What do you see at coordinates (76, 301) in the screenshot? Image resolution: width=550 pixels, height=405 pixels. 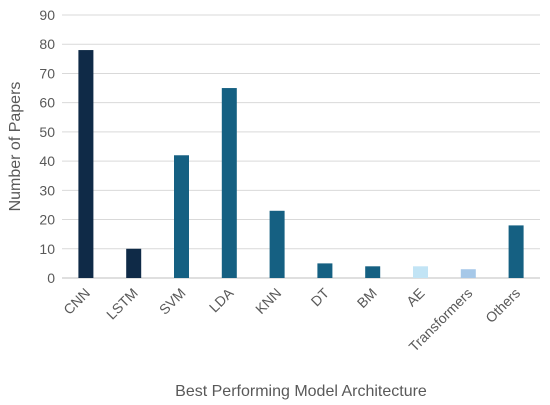 I see `x-tick-label: CNN` at bounding box center [76, 301].